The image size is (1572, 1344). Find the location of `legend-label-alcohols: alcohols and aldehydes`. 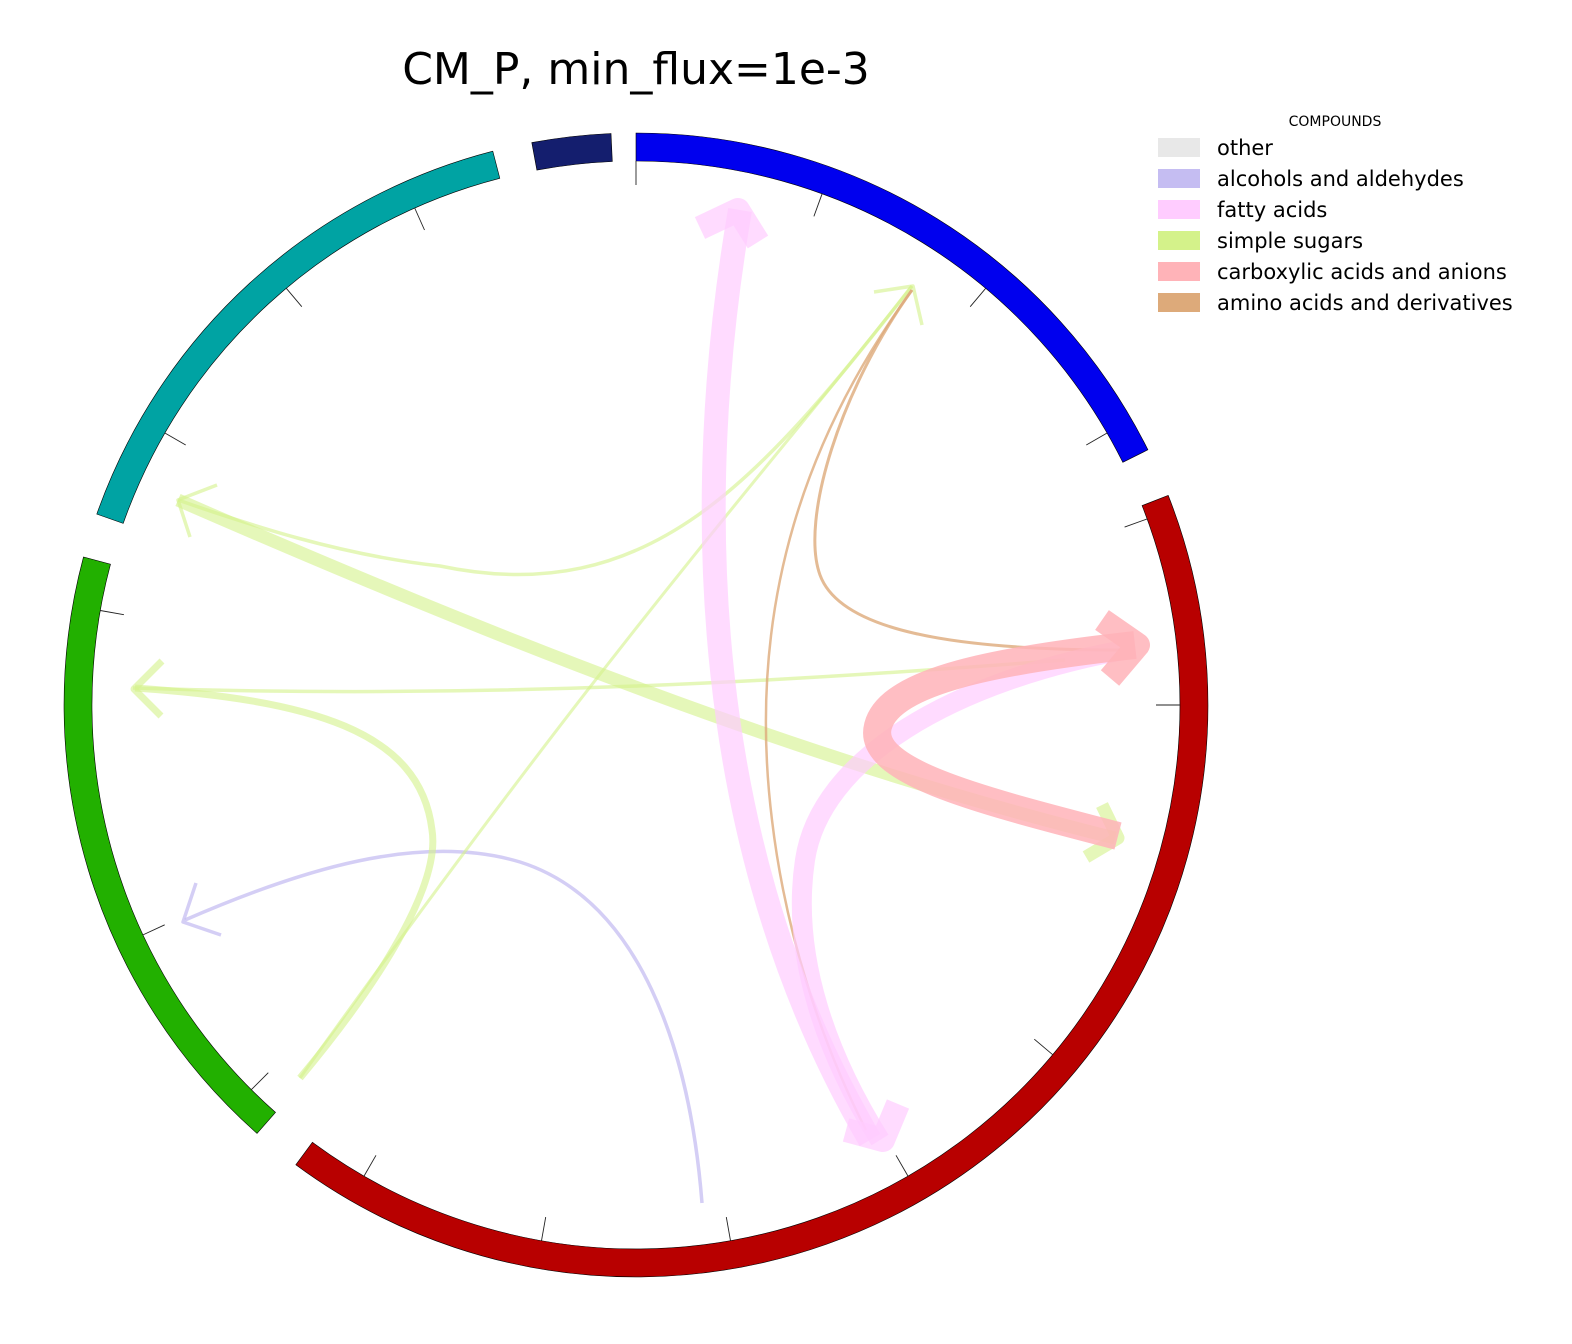

legend-label-alcohols: alcohols and aldehydes is located at coordinates (1340, 179).